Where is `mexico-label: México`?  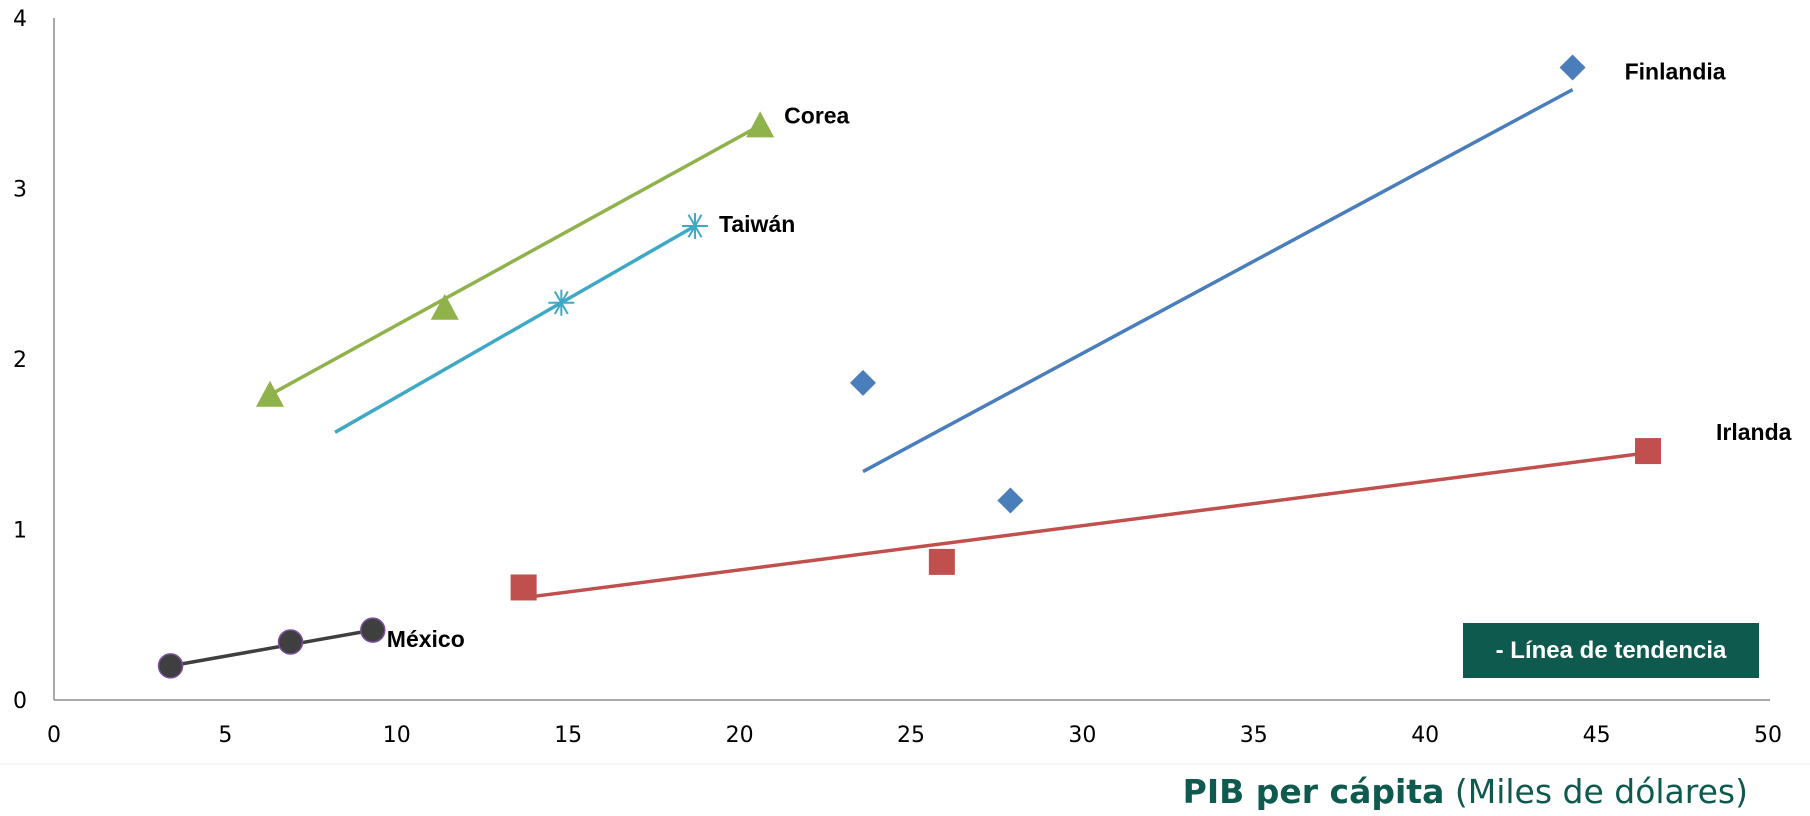 mexico-label: México is located at coordinates (426, 639).